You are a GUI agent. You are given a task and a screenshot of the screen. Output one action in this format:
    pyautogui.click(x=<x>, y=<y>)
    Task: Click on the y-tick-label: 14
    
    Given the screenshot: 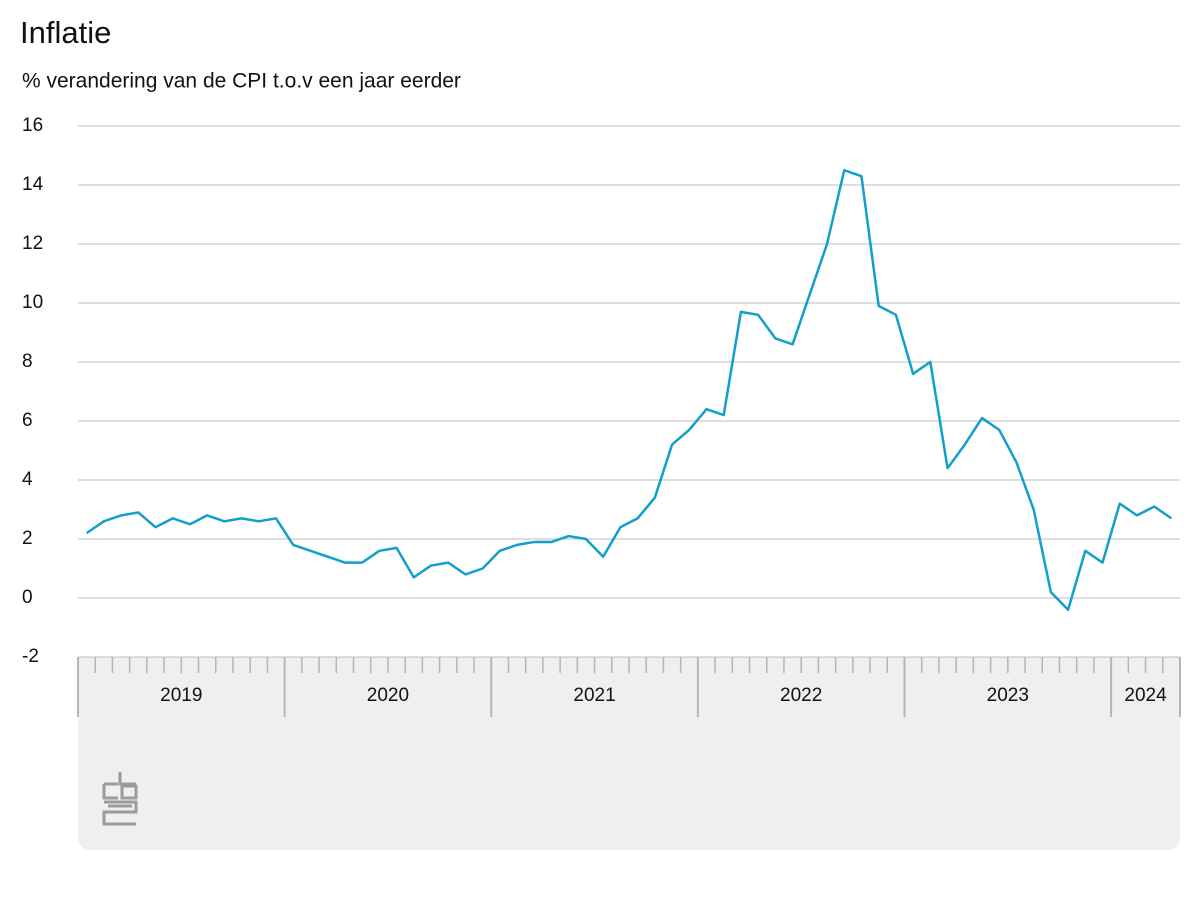 What is the action you would take?
    pyautogui.click(x=33, y=184)
    